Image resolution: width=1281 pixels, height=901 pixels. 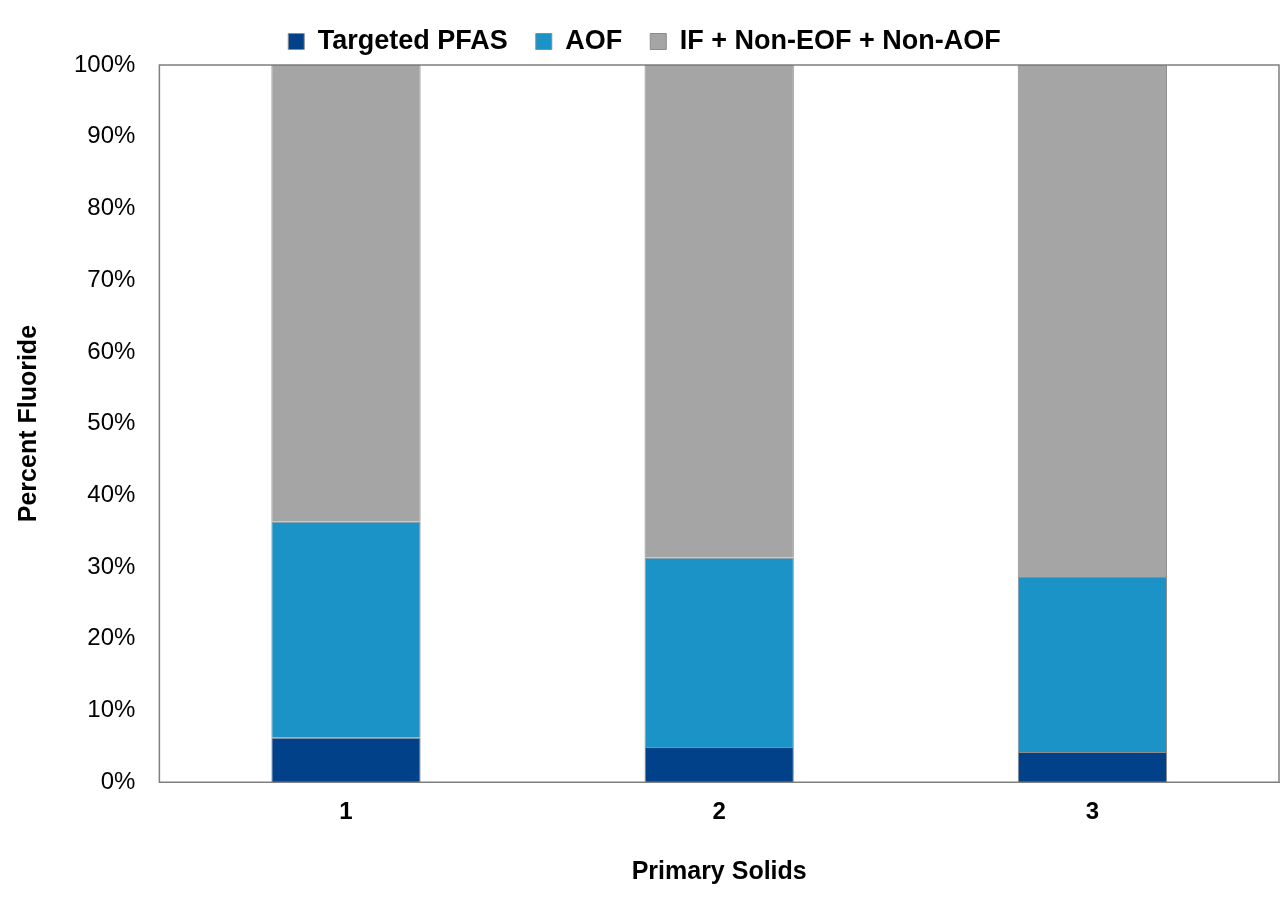 What do you see at coordinates (346, 811) in the screenshot?
I see `x-tick-label: 1` at bounding box center [346, 811].